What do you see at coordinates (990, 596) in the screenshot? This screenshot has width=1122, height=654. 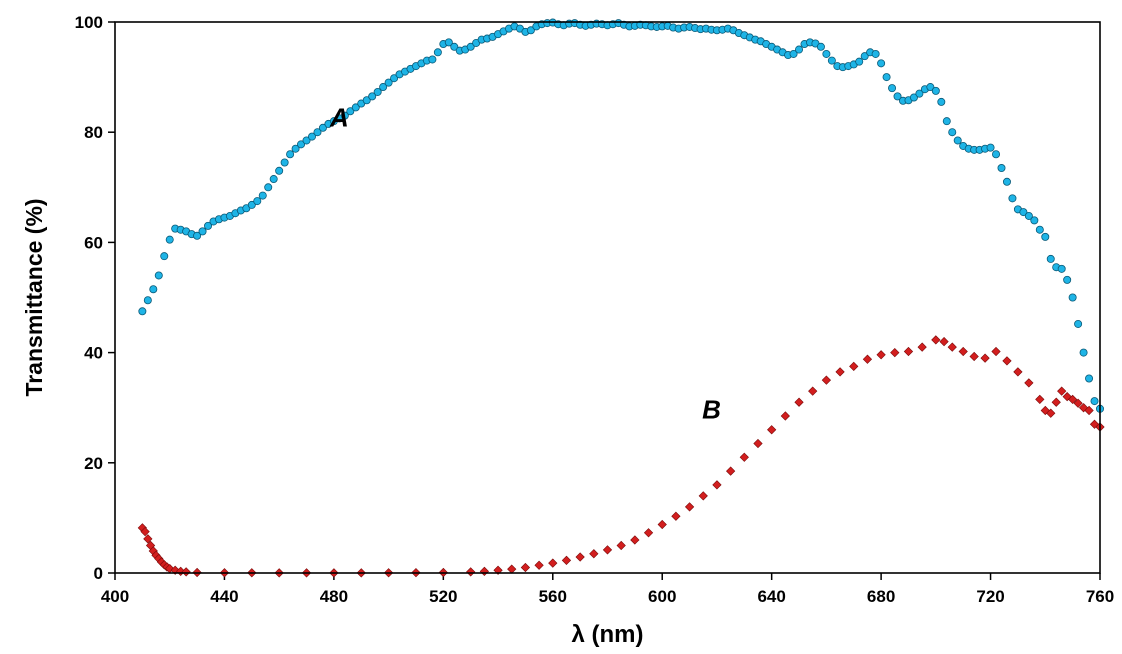 I see `x-tick-label: 720` at bounding box center [990, 596].